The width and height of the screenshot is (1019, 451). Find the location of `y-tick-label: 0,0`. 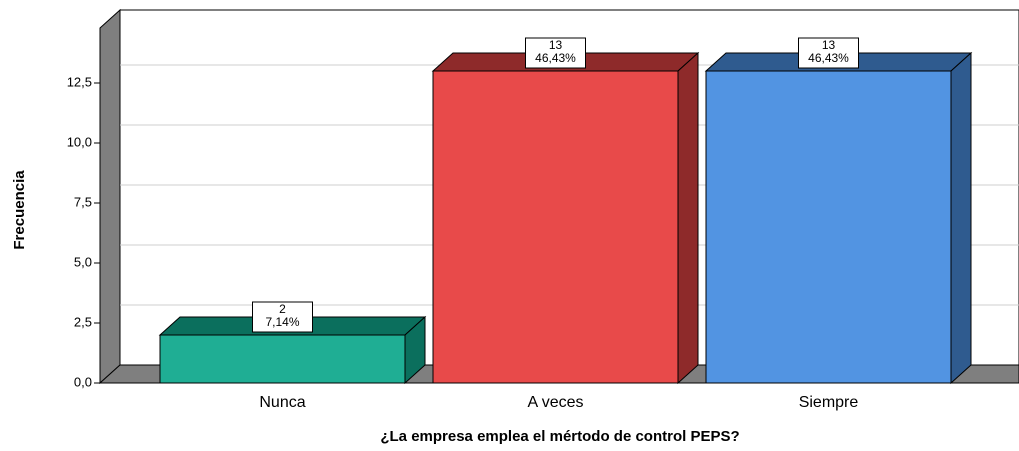

y-tick-label: 0,0 is located at coordinates (83, 381).